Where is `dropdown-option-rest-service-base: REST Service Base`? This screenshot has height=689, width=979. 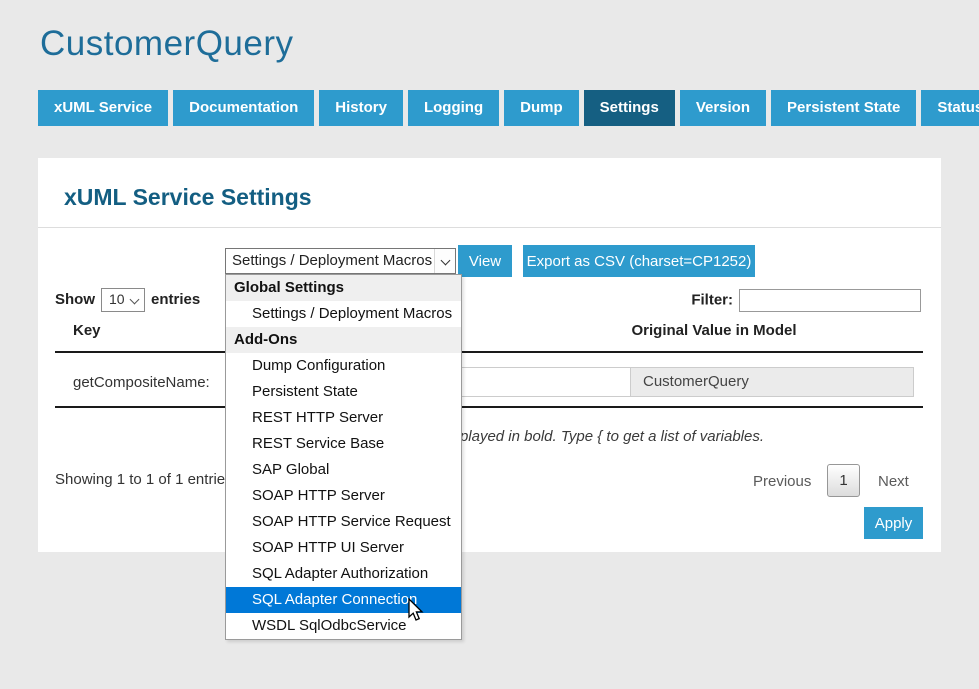
dropdown-option-rest-service-base: REST Service Base is located at coordinates (318, 443).